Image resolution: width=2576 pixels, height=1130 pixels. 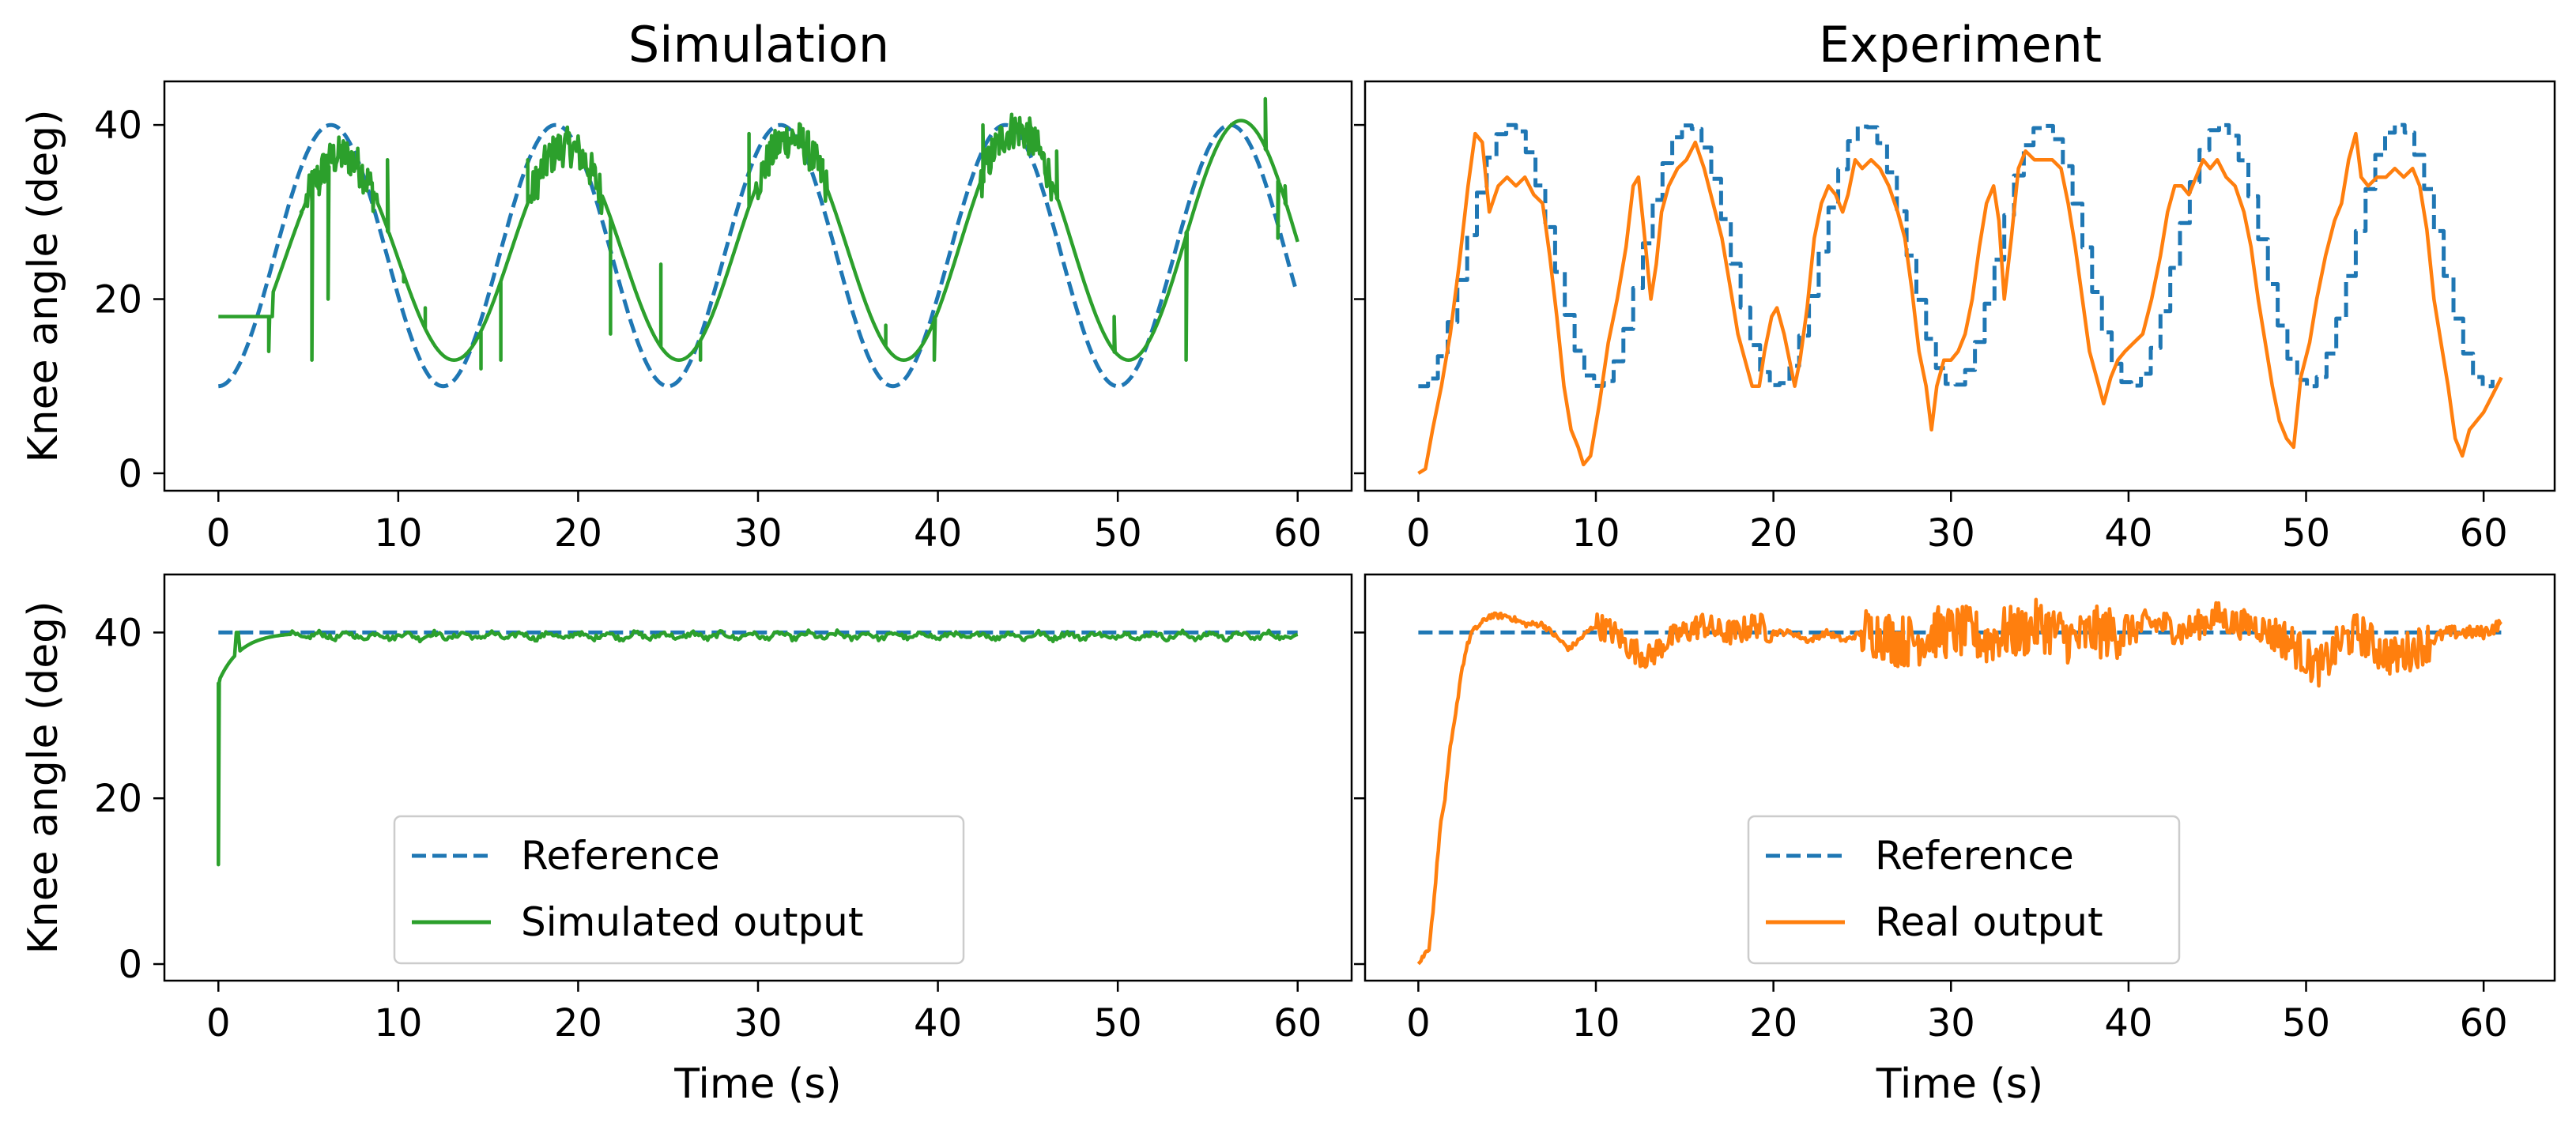 What do you see at coordinates (692, 922) in the screenshot?
I see `legend-label: Simulated output` at bounding box center [692, 922].